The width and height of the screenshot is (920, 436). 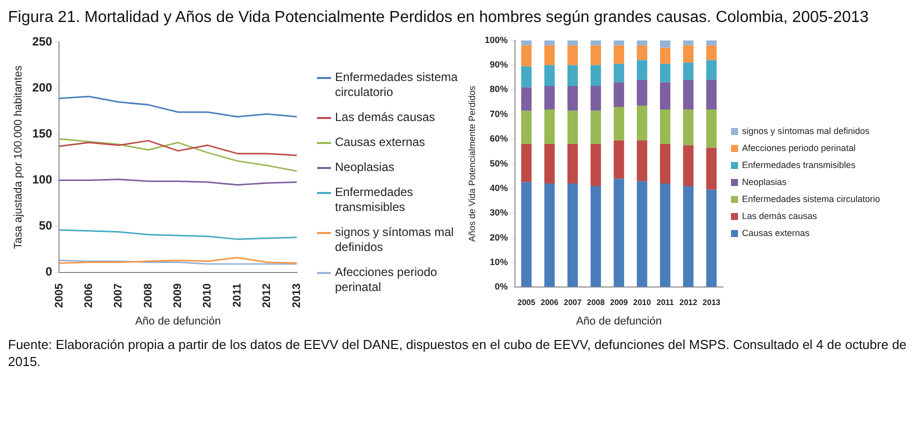 I want to click on legend-label: Causas externas, so click(x=380, y=142).